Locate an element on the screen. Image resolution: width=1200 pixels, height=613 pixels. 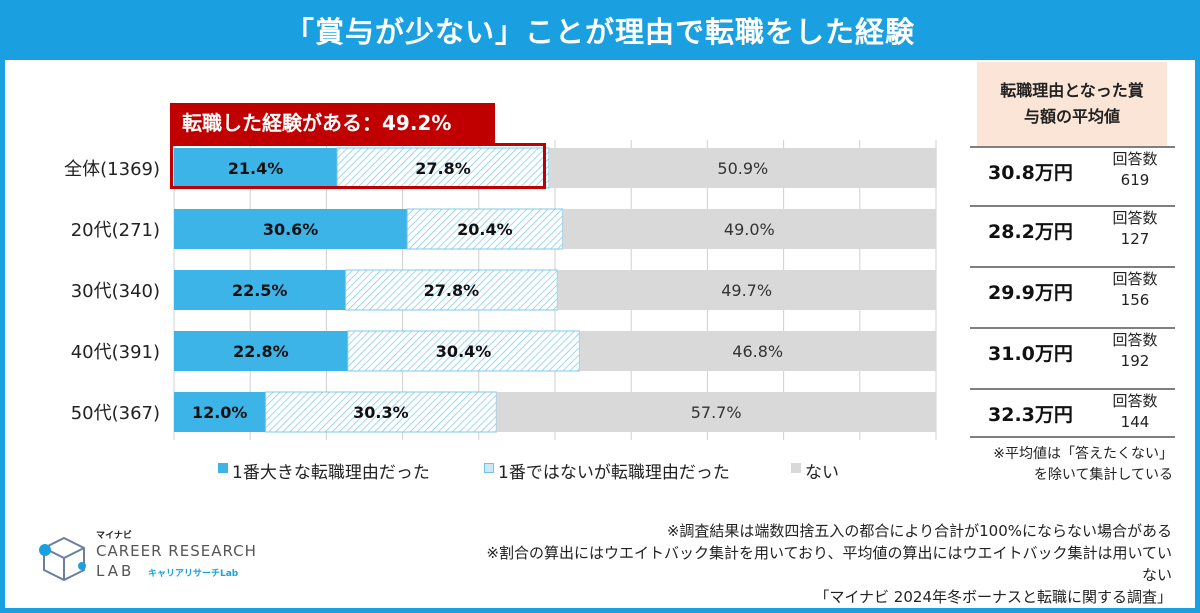
legend-item: 1番ではないが転職理由だった is located at coordinates (607, 470).